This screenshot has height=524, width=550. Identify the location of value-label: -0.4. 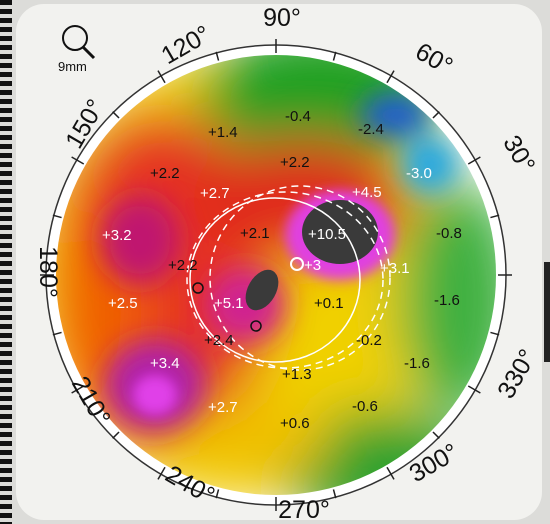
(298, 116).